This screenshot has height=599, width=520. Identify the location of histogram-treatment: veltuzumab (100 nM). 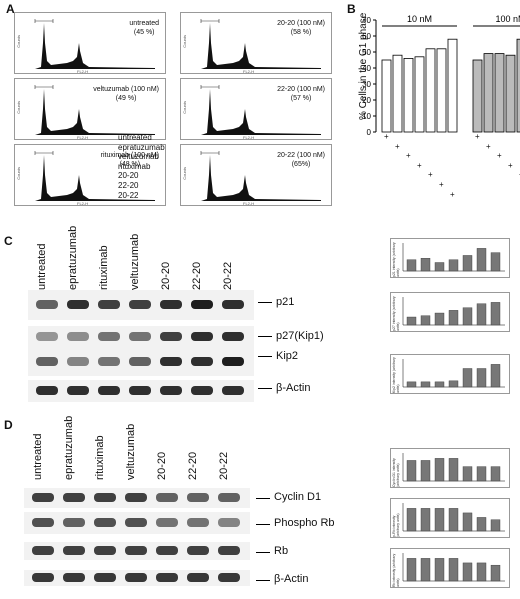
(126, 89).